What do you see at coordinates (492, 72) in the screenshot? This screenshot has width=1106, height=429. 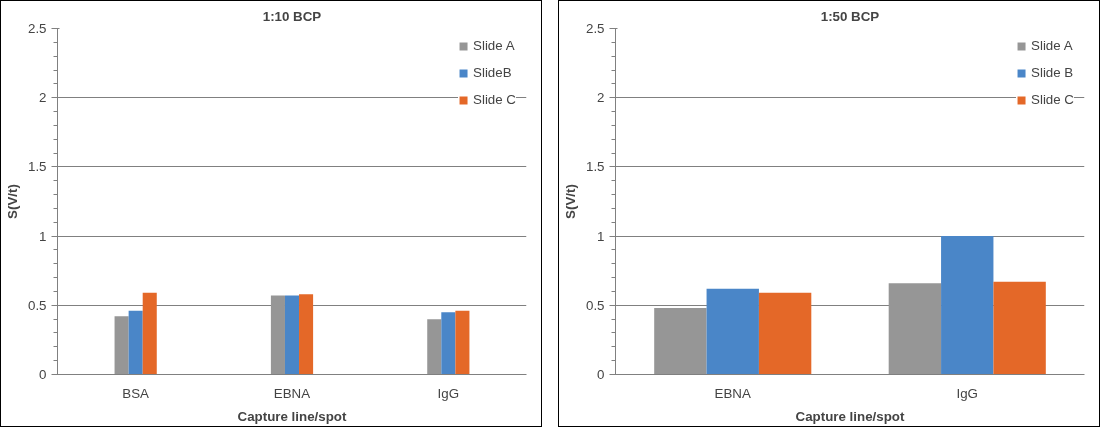 I see `legend-label: SlideB` at bounding box center [492, 72].